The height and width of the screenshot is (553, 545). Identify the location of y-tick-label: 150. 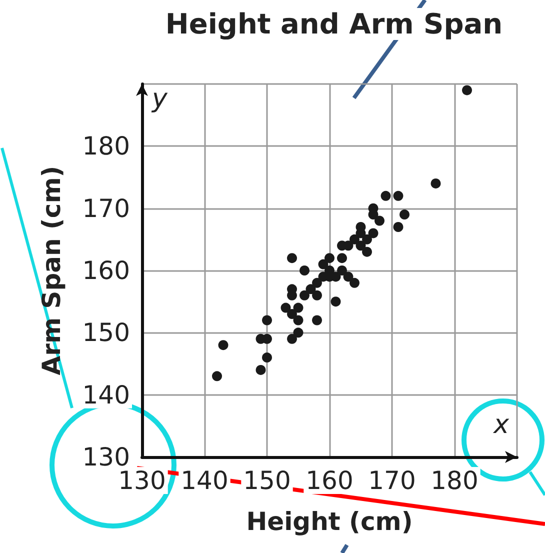
(106, 333).